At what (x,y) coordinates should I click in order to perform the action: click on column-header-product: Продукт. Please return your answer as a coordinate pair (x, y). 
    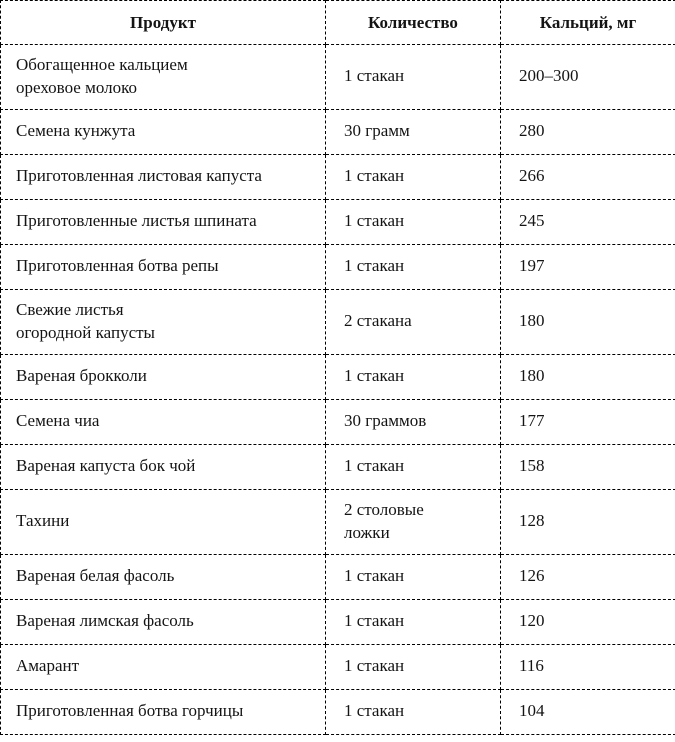
    Looking at the image, I should click on (163, 22).